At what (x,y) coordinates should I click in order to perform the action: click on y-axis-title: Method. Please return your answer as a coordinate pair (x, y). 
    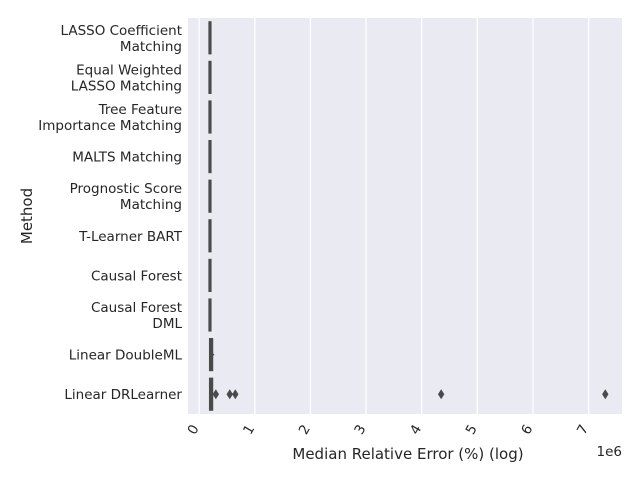
    Looking at the image, I should click on (27, 216).